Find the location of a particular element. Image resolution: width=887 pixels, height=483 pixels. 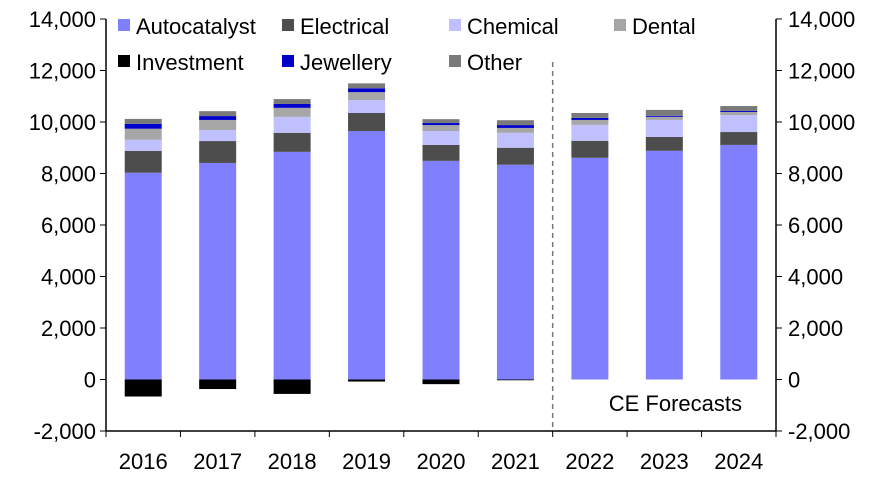

bar-investment-2021 is located at coordinates (515, 380).